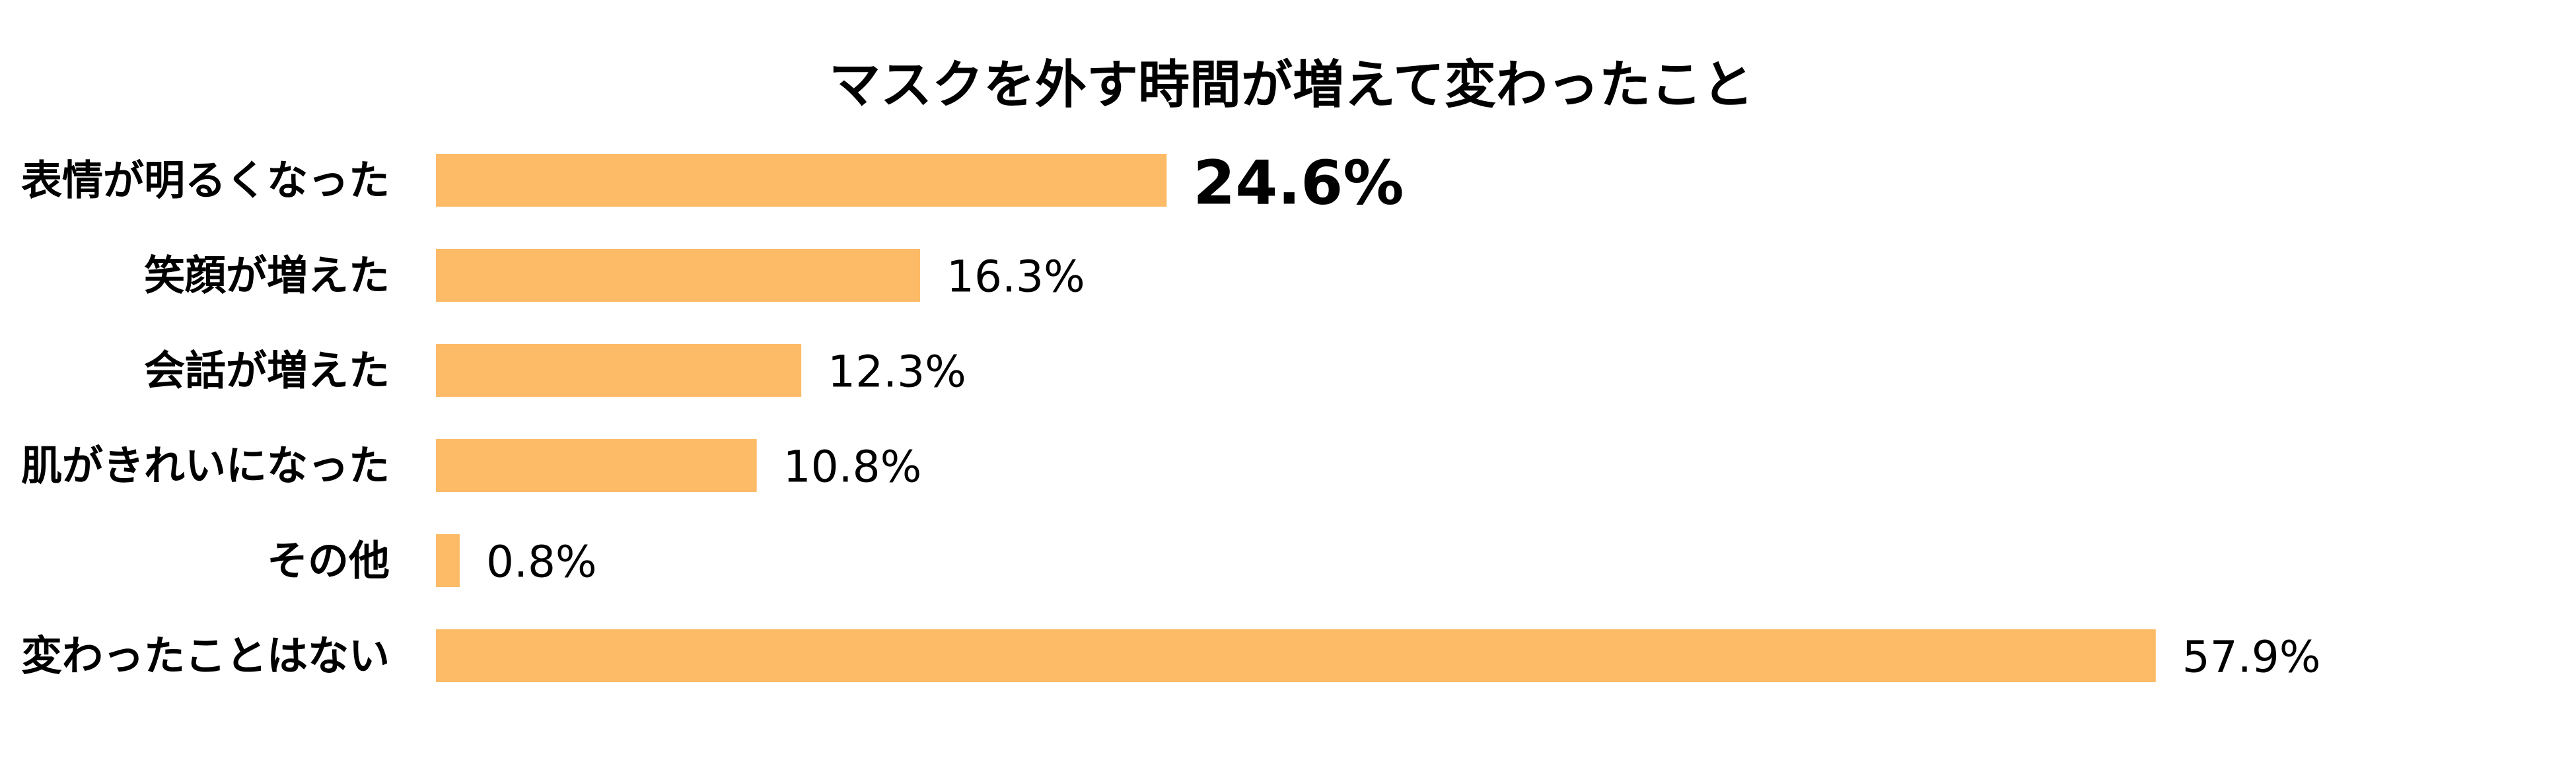  What do you see at coordinates (267, 371) in the screenshot?
I see `category-label-2: 会話が増えた` at bounding box center [267, 371].